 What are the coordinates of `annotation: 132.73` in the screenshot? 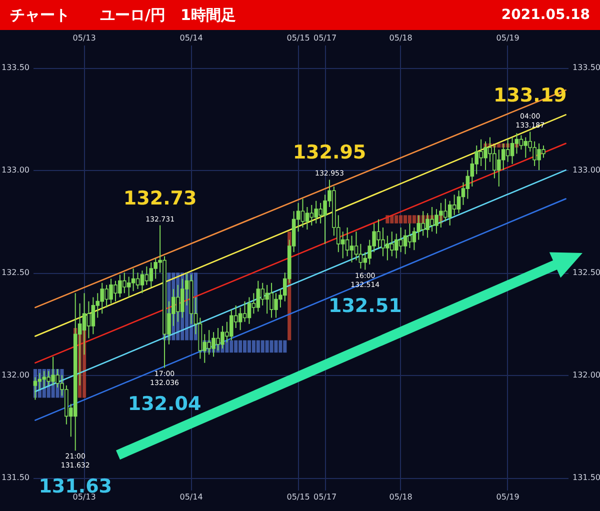 It's located at (160, 198).